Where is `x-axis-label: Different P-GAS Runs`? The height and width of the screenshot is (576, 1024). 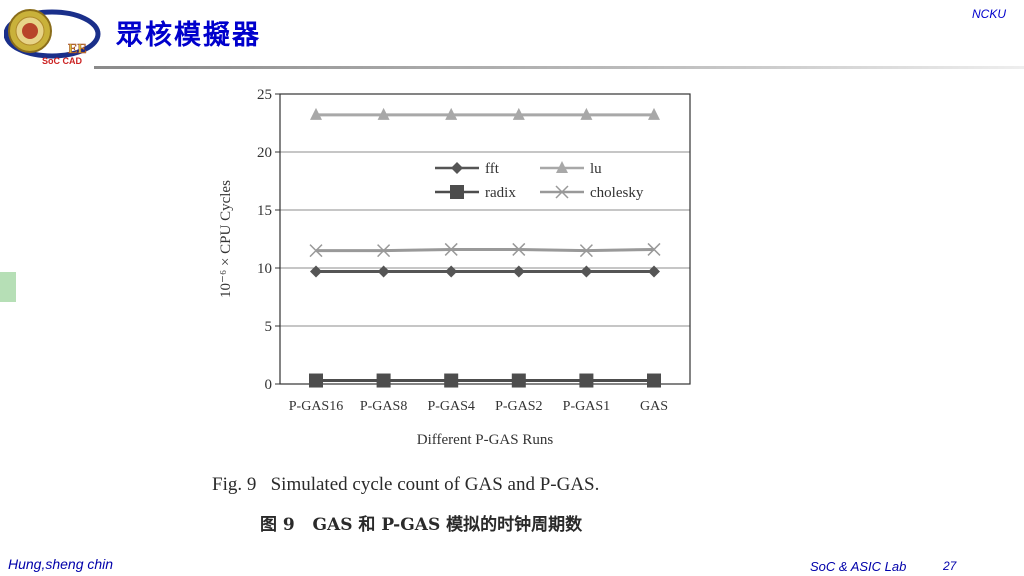
x-axis-label: Different P-GAS Runs is located at coordinates (485, 440).